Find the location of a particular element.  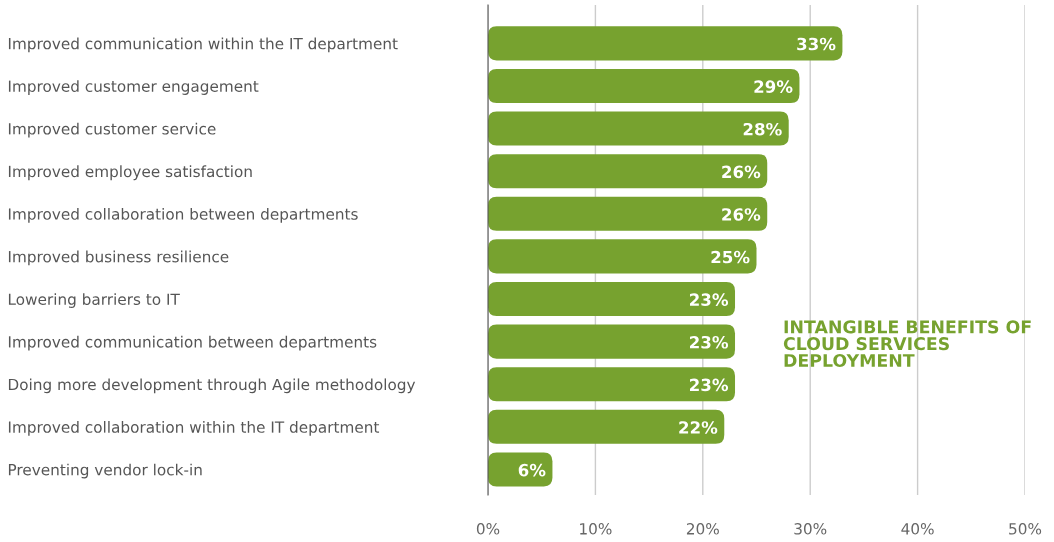

data-label: 28% is located at coordinates (762, 129).